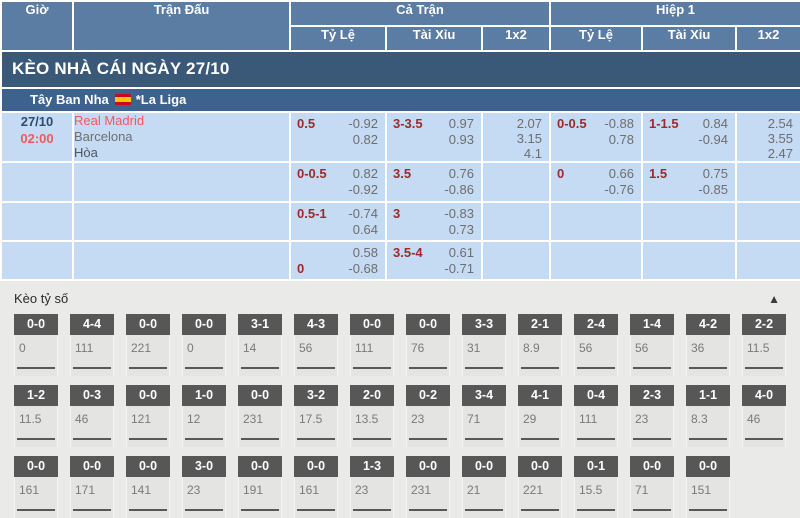 The height and width of the screenshot is (518, 800). Describe the element at coordinates (37, 26) in the screenshot. I see `column-header-time: Giờ` at that location.